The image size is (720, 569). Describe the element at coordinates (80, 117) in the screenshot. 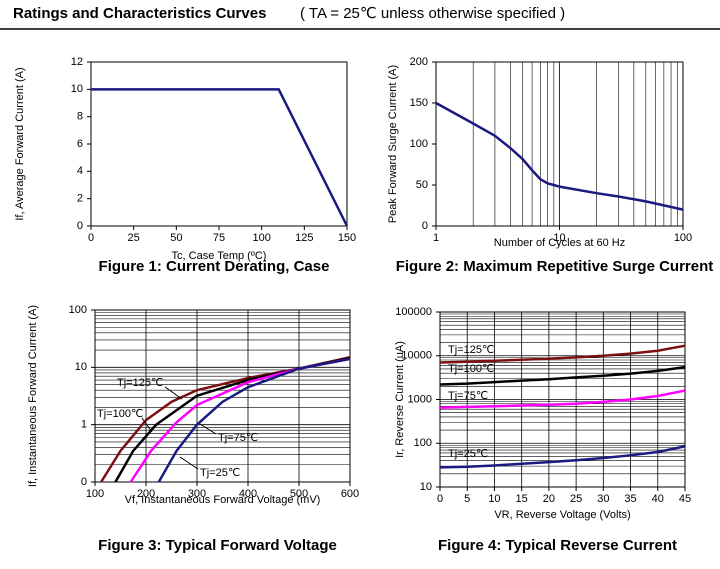

I see `y-tick-label: 8` at that location.